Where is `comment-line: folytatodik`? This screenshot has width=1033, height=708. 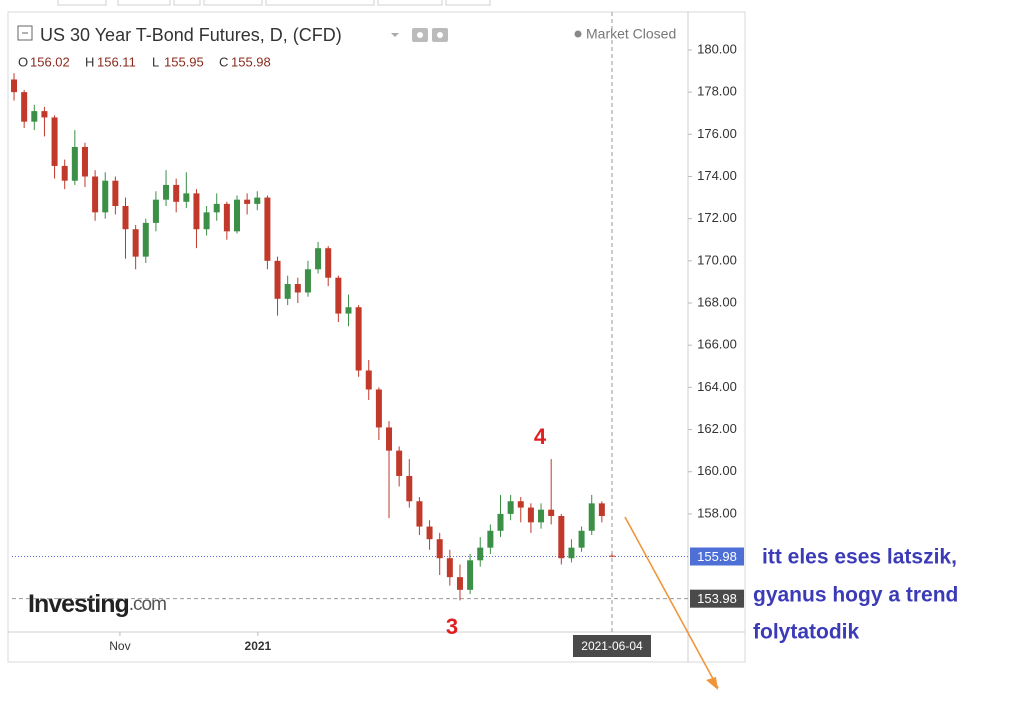 comment-line: folytatodik is located at coordinates (806, 632).